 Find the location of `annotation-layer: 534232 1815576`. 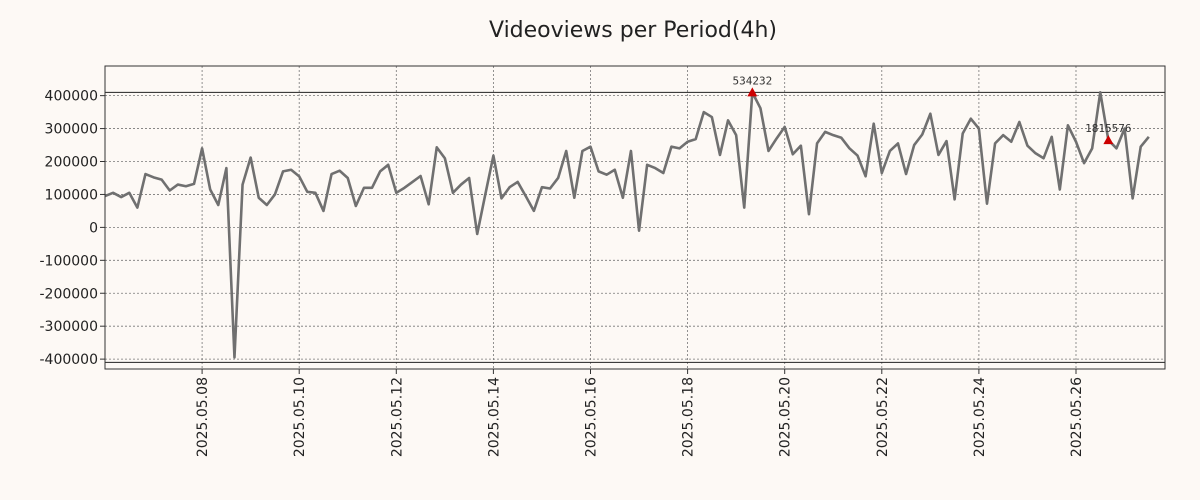

annotation-layer: 534232 1815576 is located at coordinates (932, 109).